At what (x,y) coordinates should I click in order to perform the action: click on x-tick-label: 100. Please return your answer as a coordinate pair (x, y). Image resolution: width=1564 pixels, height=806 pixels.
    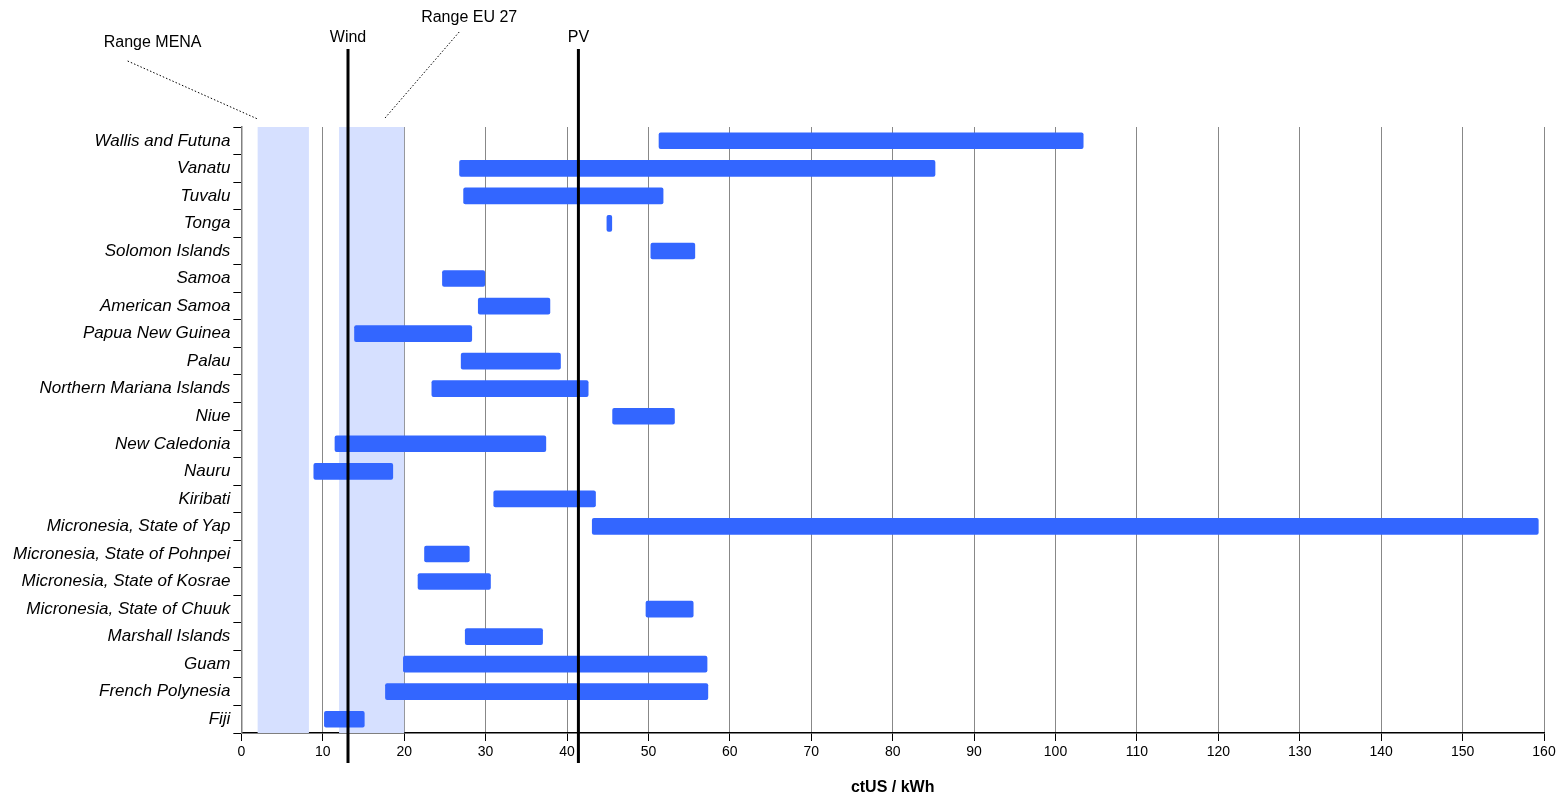
    Looking at the image, I should click on (1055, 751).